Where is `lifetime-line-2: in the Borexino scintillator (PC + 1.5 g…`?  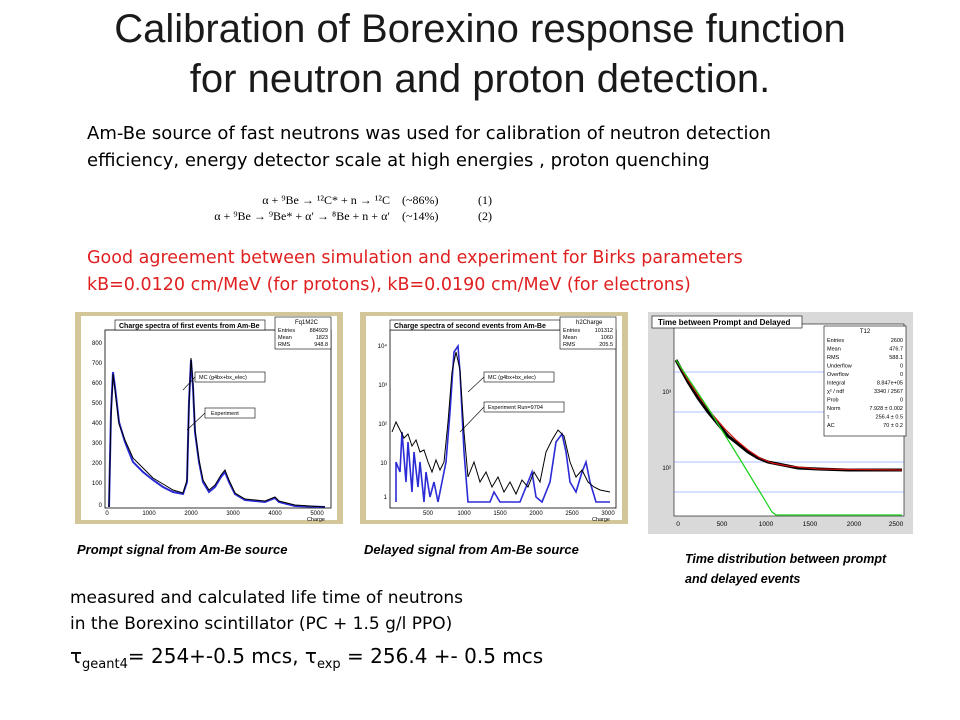
lifetime-line-2: in the Borexino scintillator (PC + 1.5 g… is located at coordinates (261, 624).